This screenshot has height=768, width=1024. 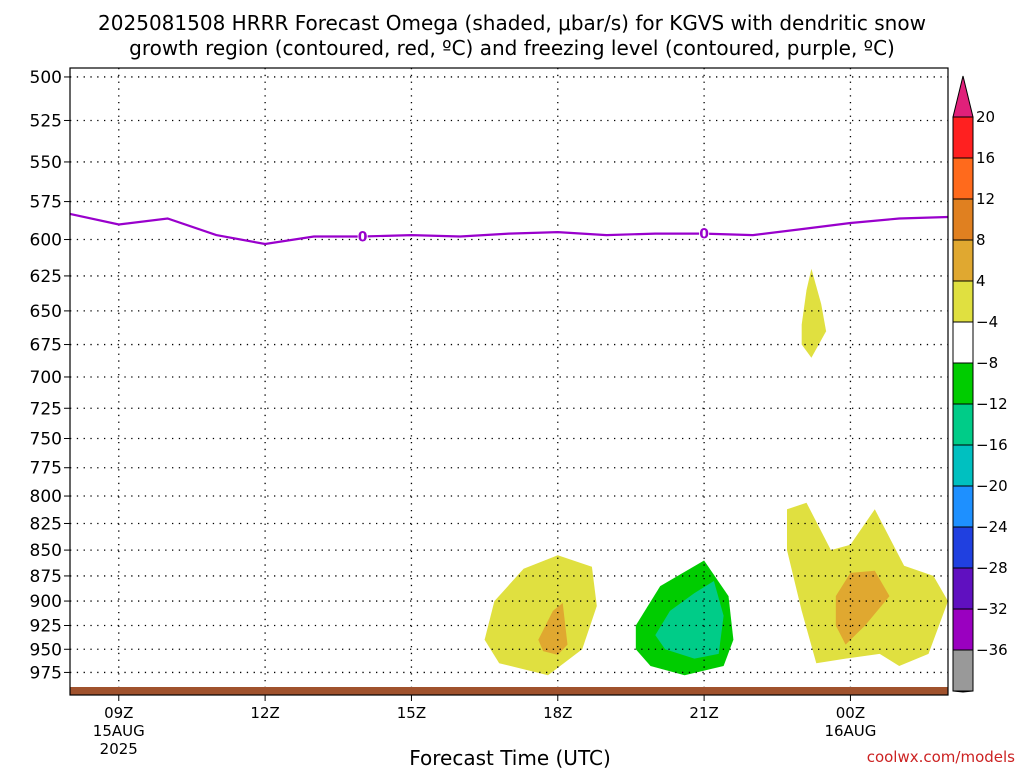 What do you see at coordinates (941, 757) in the screenshot?
I see `credit-text: coolwx.com/models` at bounding box center [941, 757].